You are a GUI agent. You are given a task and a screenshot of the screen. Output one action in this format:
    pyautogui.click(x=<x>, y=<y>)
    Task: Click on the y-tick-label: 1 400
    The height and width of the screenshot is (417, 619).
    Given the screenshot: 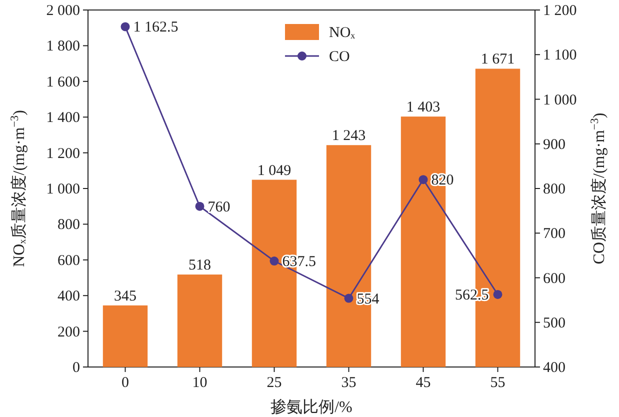 What is the action you would take?
    pyautogui.click(x=63, y=118)
    